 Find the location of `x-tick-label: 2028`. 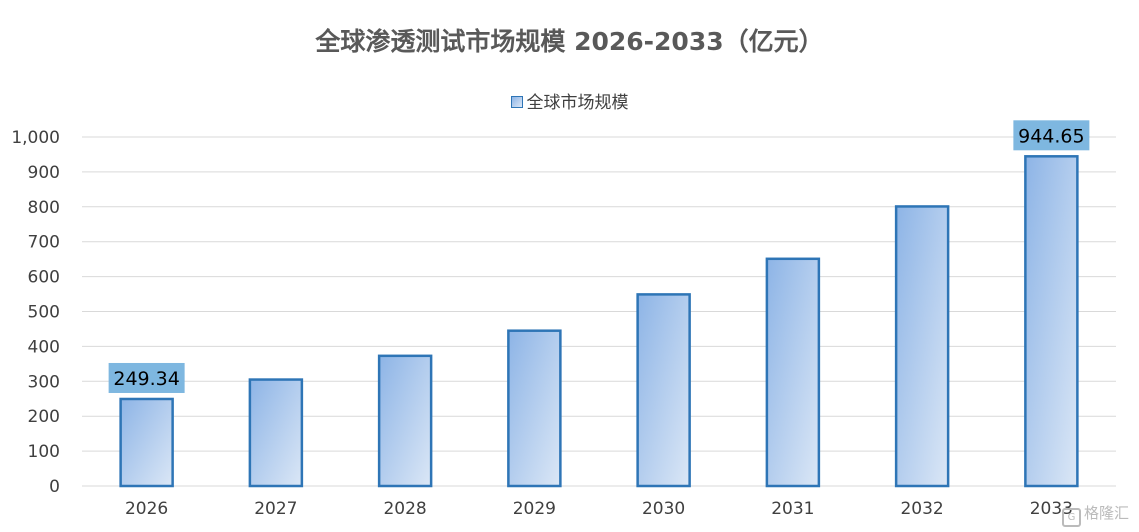

x-tick-label: 2028 is located at coordinates (404, 509).